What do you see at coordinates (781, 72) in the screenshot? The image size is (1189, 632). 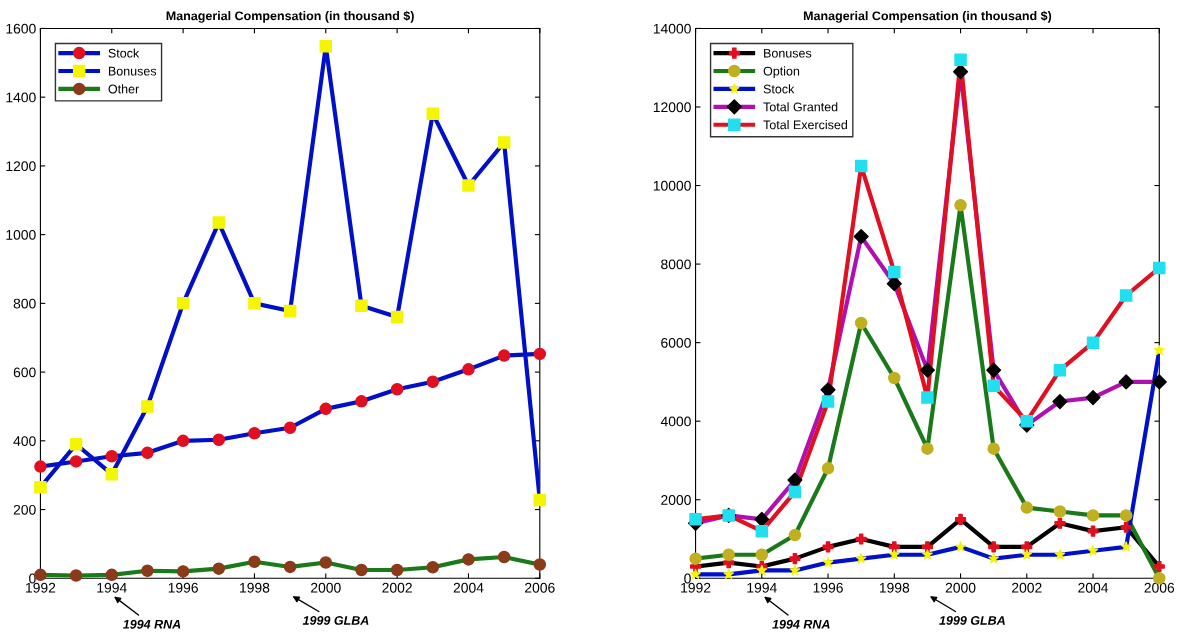 I see `legend-label: Option` at bounding box center [781, 72].